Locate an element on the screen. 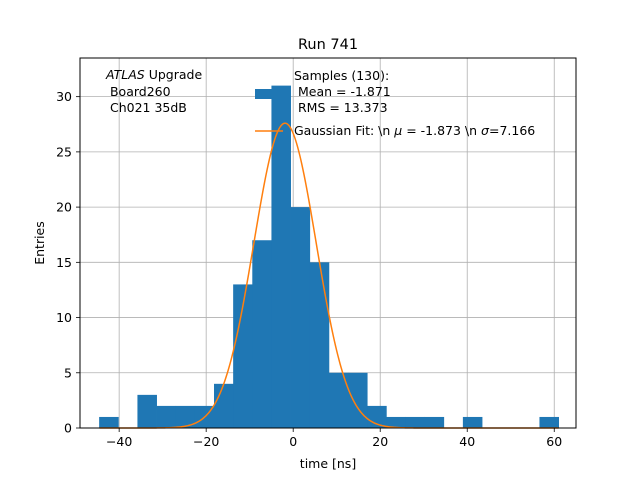 This screenshot has height=480, width=640. x-tick-label: −40 is located at coordinates (119, 441).